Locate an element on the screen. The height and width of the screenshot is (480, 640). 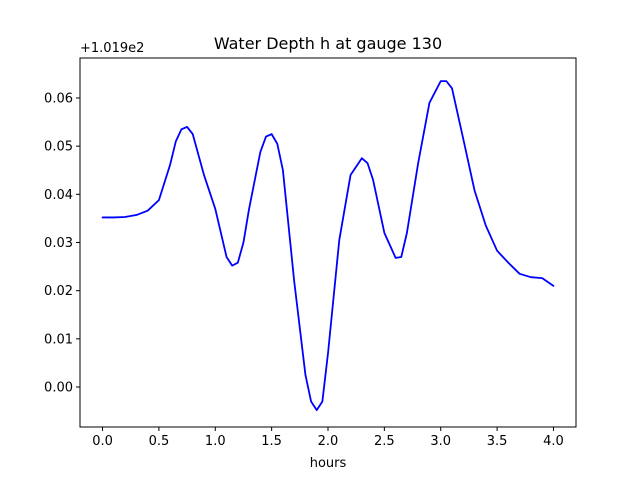
y-tick-label: 0.06 is located at coordinates (58, 98).